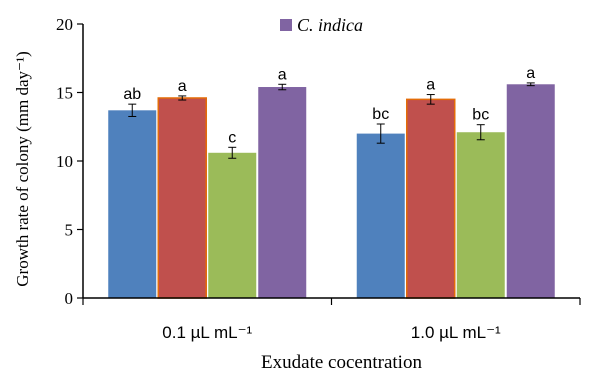  Describe the element at coordinates (341, 362) in the screenshot. I see `x-axis-title: Exudate cocentration` at that location.